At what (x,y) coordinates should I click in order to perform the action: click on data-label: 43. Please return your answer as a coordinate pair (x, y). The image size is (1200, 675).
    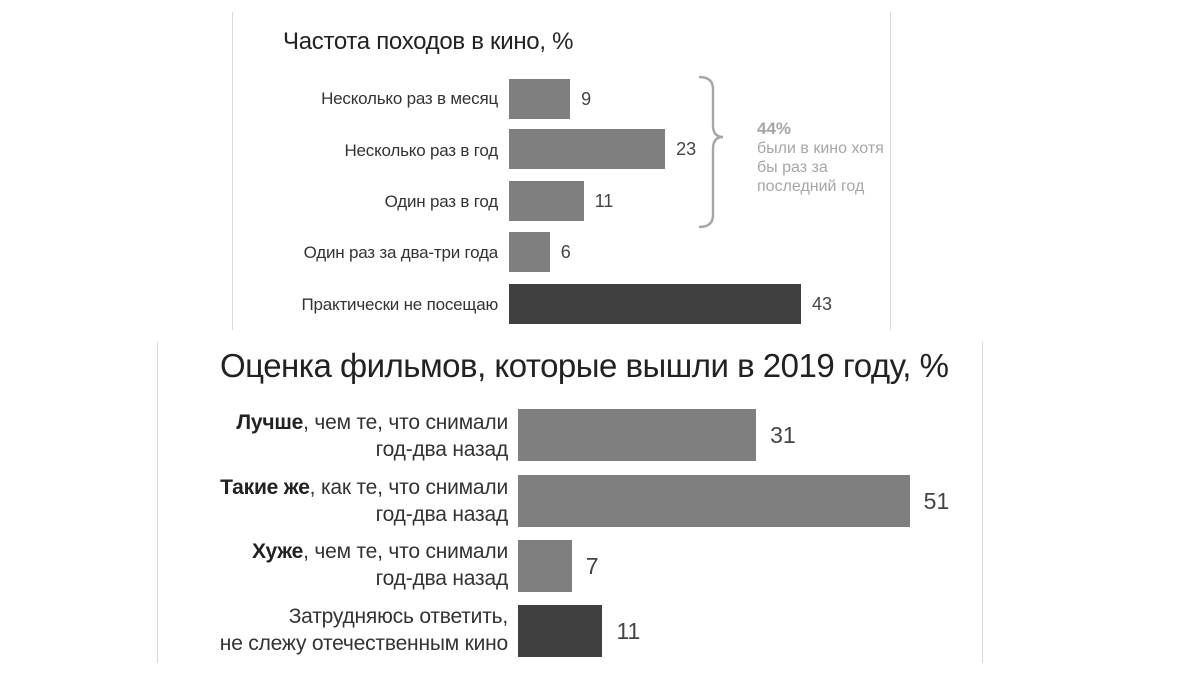
    Looking at the image, I should click on (821, 304).